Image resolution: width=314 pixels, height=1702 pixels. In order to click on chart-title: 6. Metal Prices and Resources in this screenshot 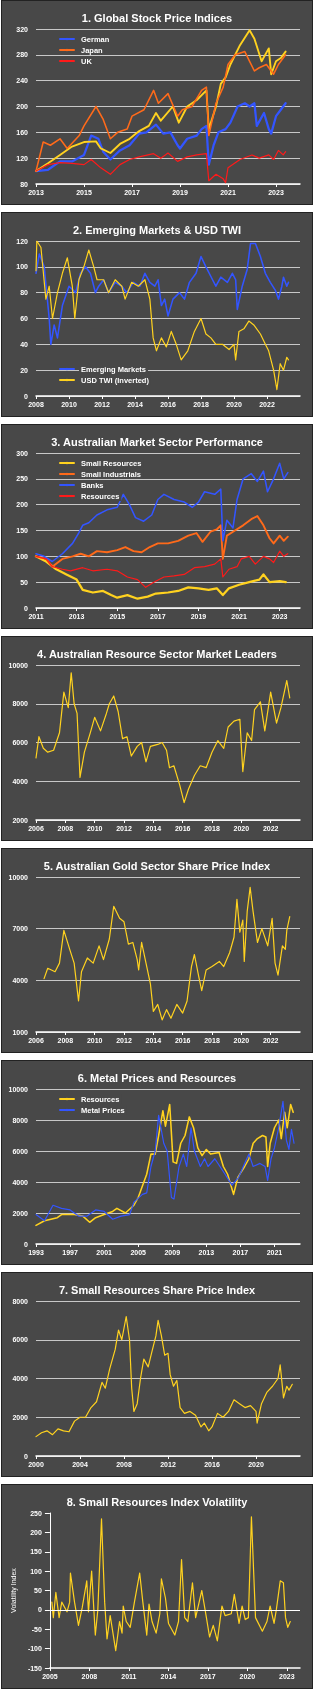, I will do `click(157, 1077)`.